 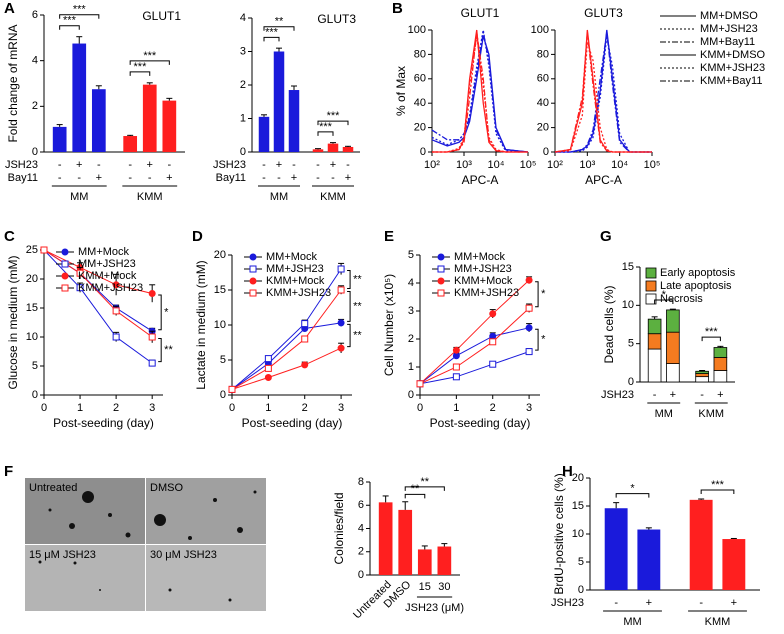 What do you see at coordinates (8, 471) in the screenshot?
I see `panel-label: F` at bounding box center [8, 471].